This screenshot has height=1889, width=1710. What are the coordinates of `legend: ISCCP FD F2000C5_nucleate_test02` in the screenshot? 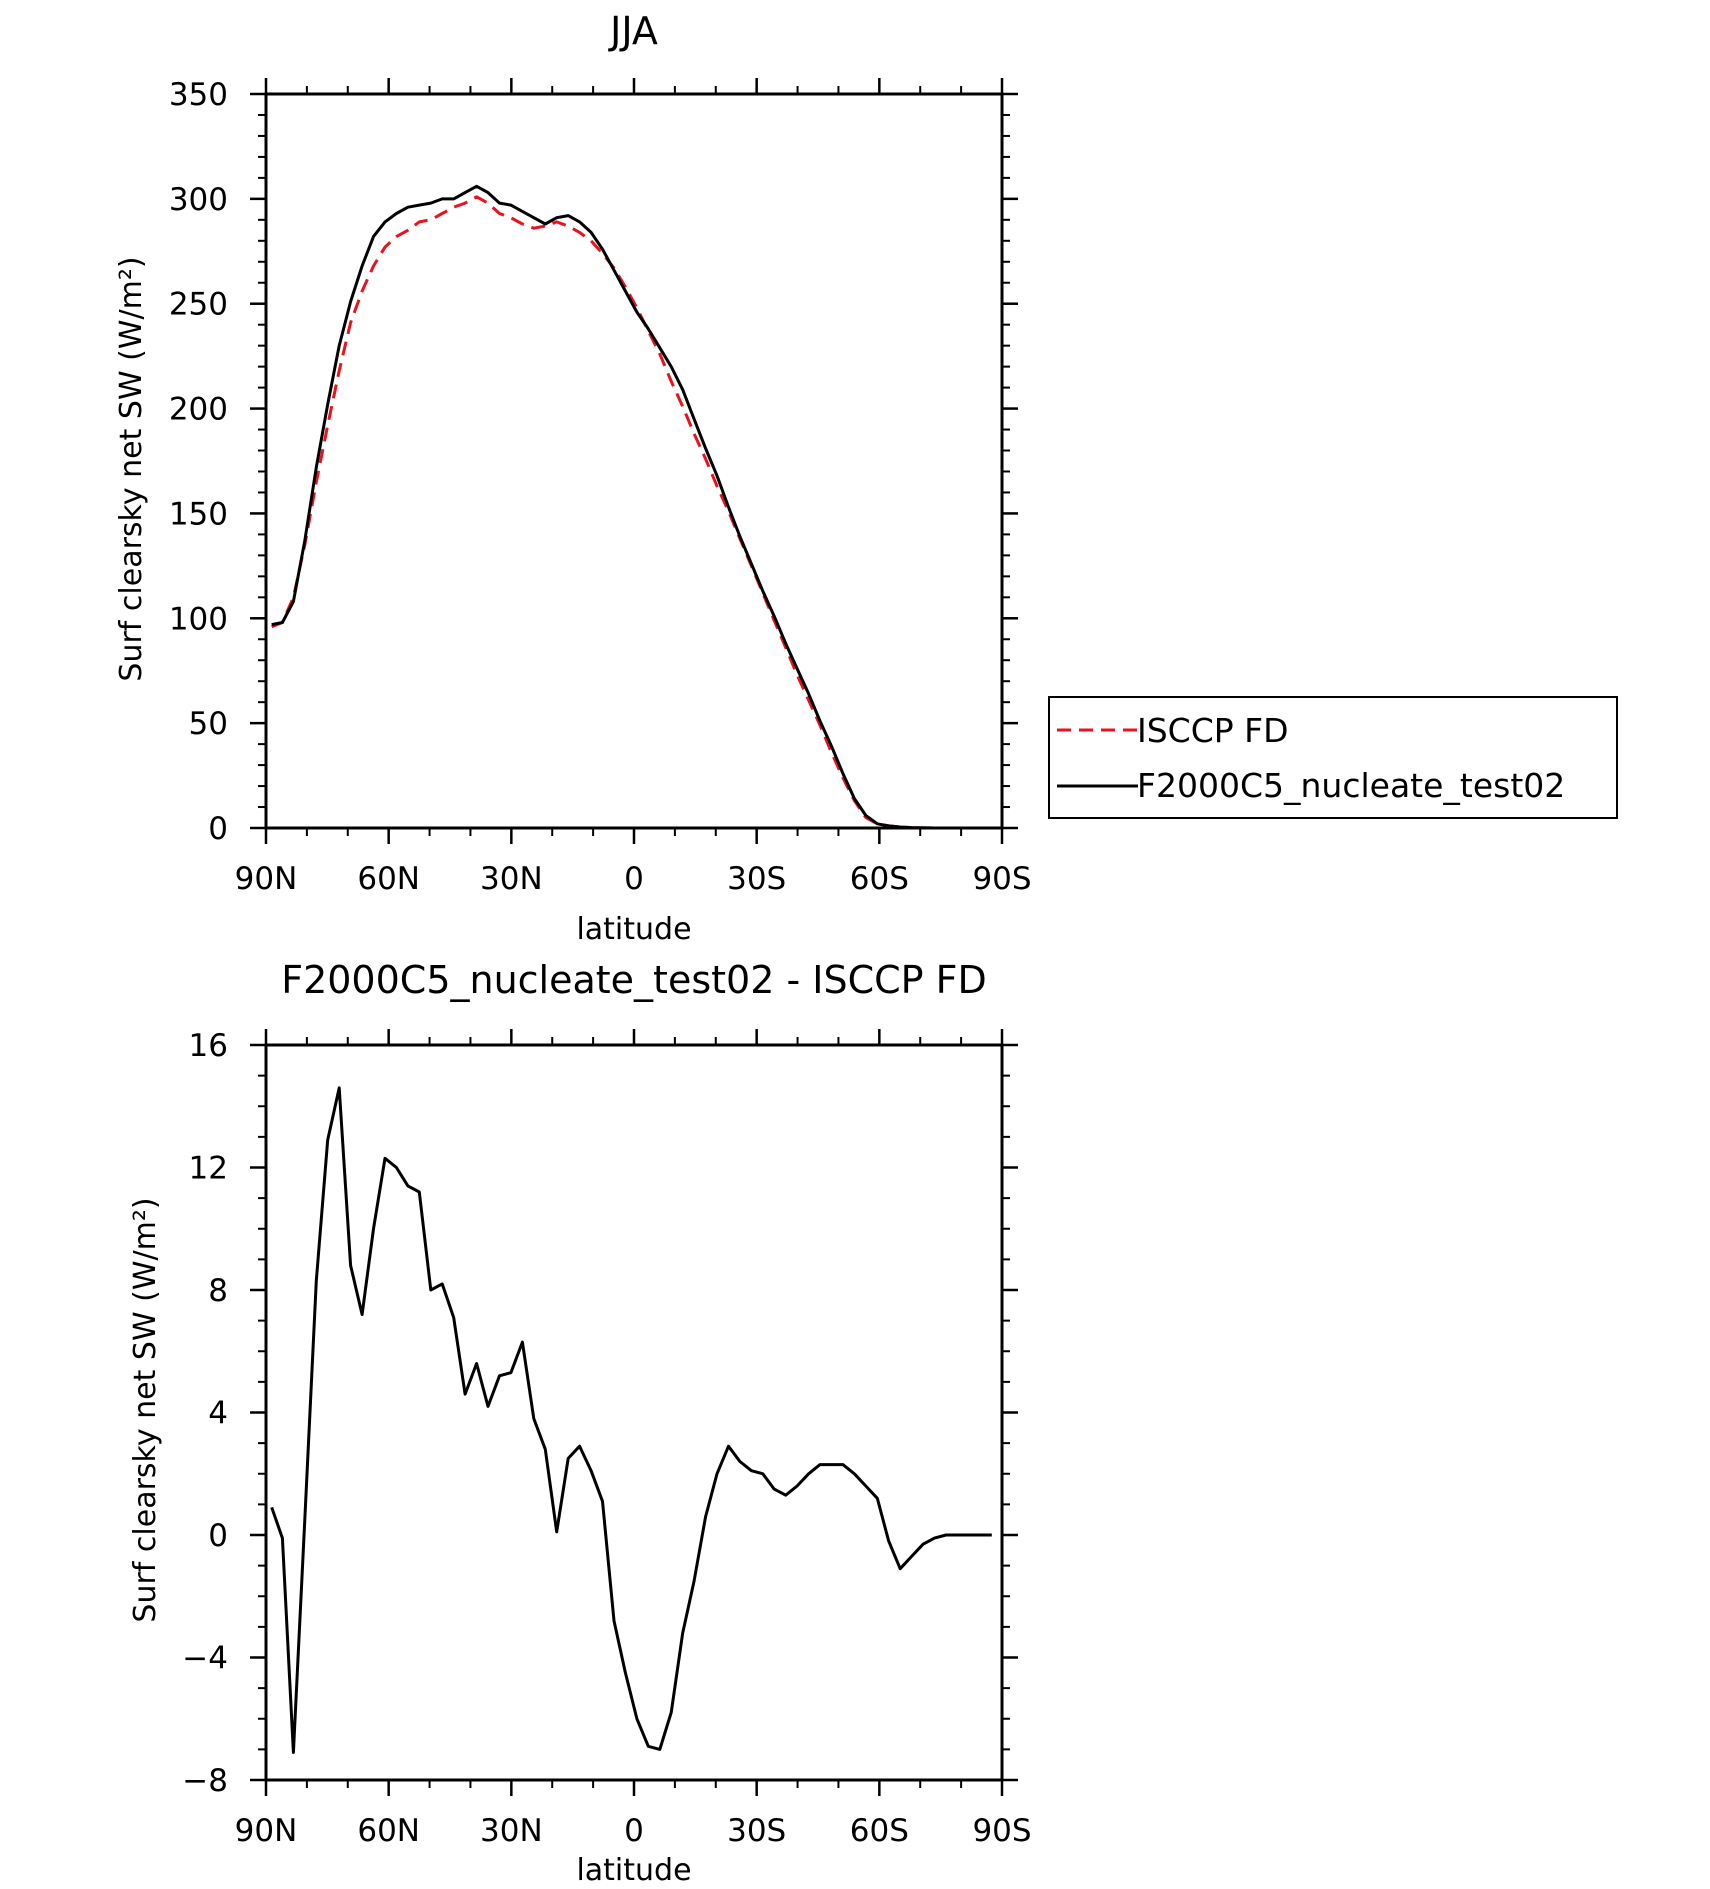 It's located at (1333, 757).